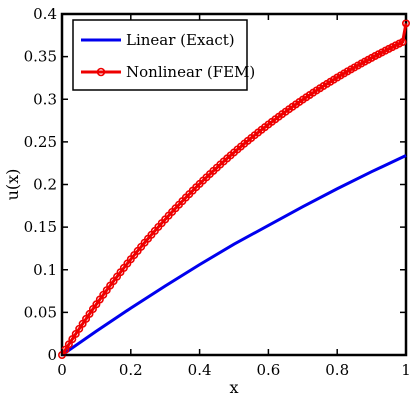 This screenshot has width=418, height=401. Describe the element at coordinates (131, 370) in the screenshot. I see `x-tick-label: 0.2` at that location.